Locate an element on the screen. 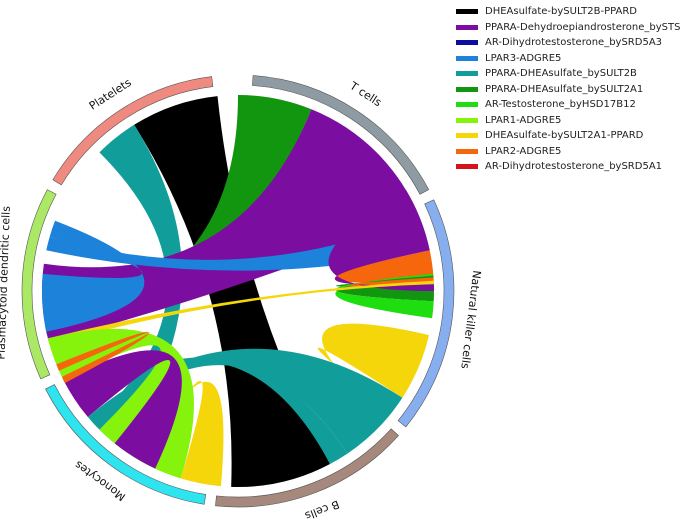  legend-label: AR-Dihydrotestosterone_bySRD5A1 is located at coordinates (574, 167).